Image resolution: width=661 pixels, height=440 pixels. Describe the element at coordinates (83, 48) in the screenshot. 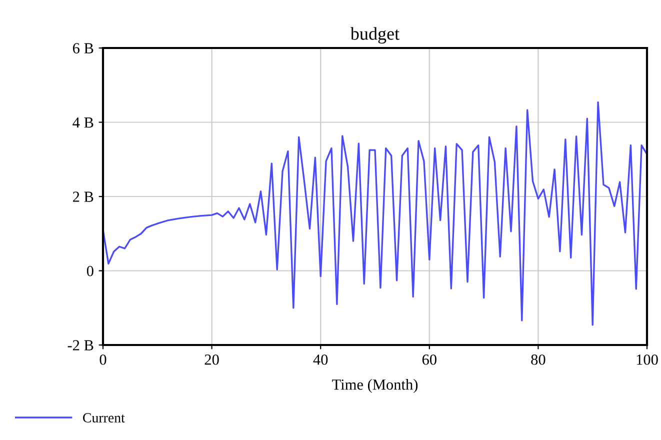

I see `y-tick-label: 6 B` at that location.